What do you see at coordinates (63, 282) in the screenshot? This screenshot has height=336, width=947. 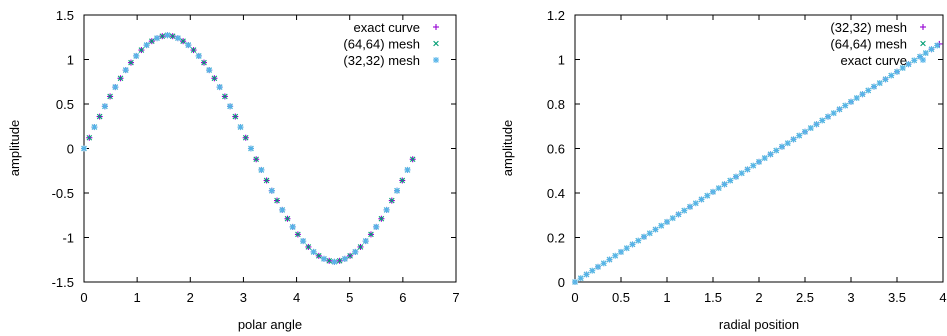 I see `y-tick-label: -1.5` at bounding box center [63, 282].